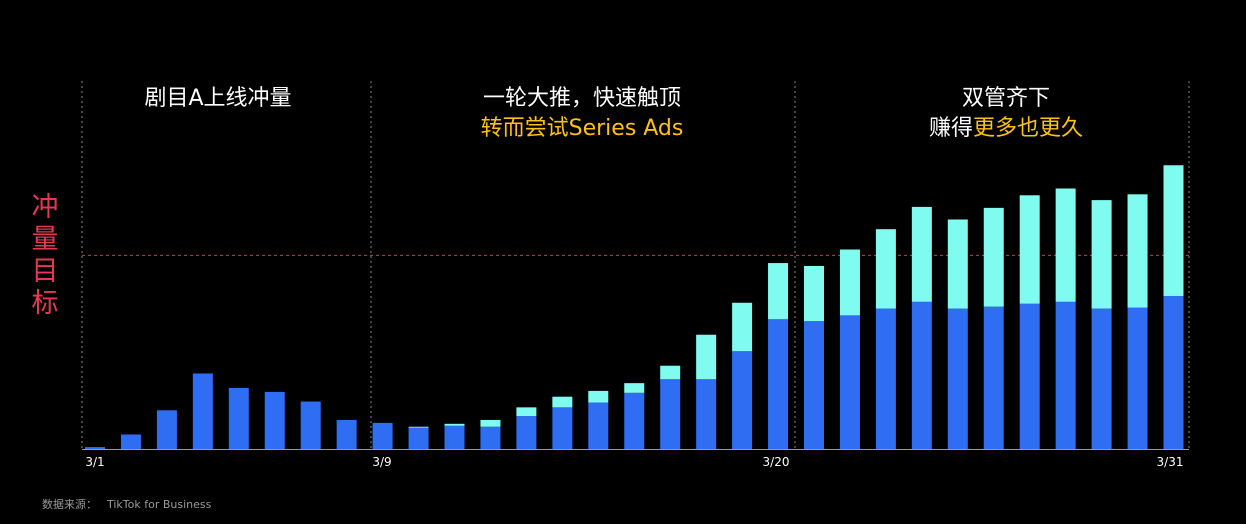 The width and height of the screenshot is (1246, 524). I want to click on source-label: 数据来源：, so click(69, 504).